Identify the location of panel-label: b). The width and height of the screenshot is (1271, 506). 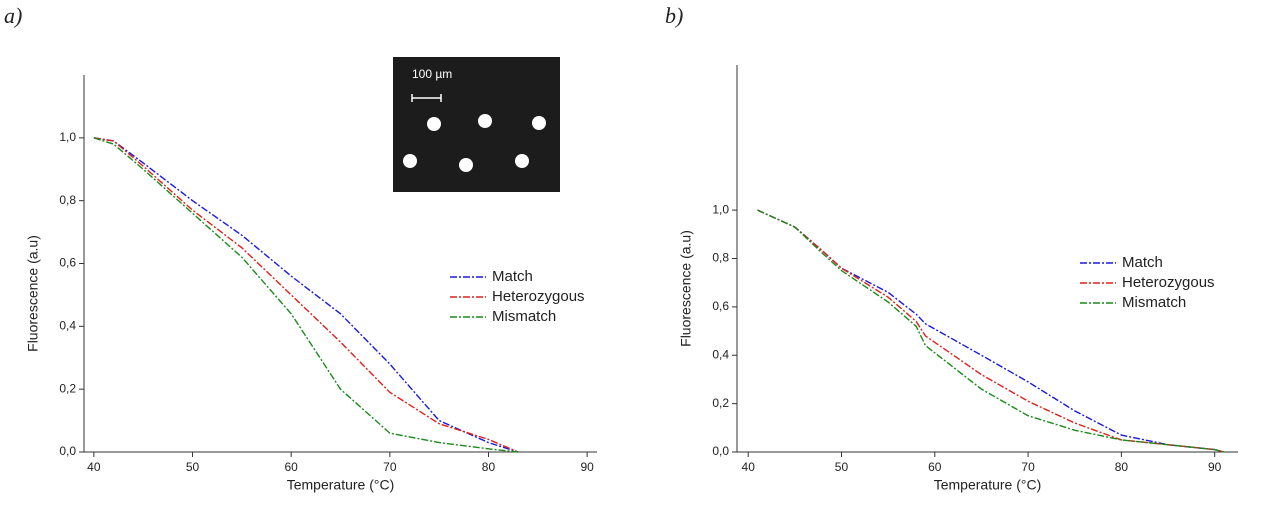
(674, 15).